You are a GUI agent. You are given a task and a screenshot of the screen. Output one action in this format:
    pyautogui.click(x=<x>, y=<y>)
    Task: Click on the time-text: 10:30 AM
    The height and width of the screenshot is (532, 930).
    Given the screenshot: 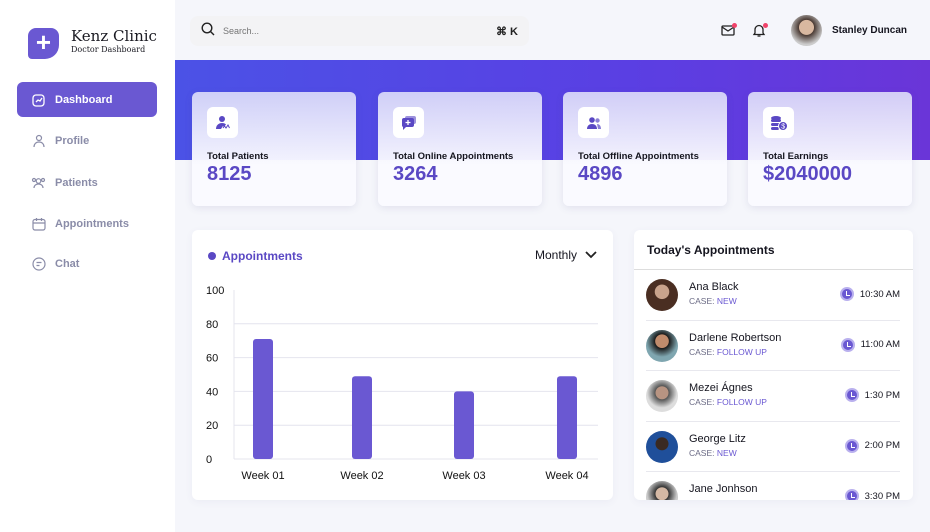 What is the action you would take?
    pyautogui.click(x=879, y=294)
    